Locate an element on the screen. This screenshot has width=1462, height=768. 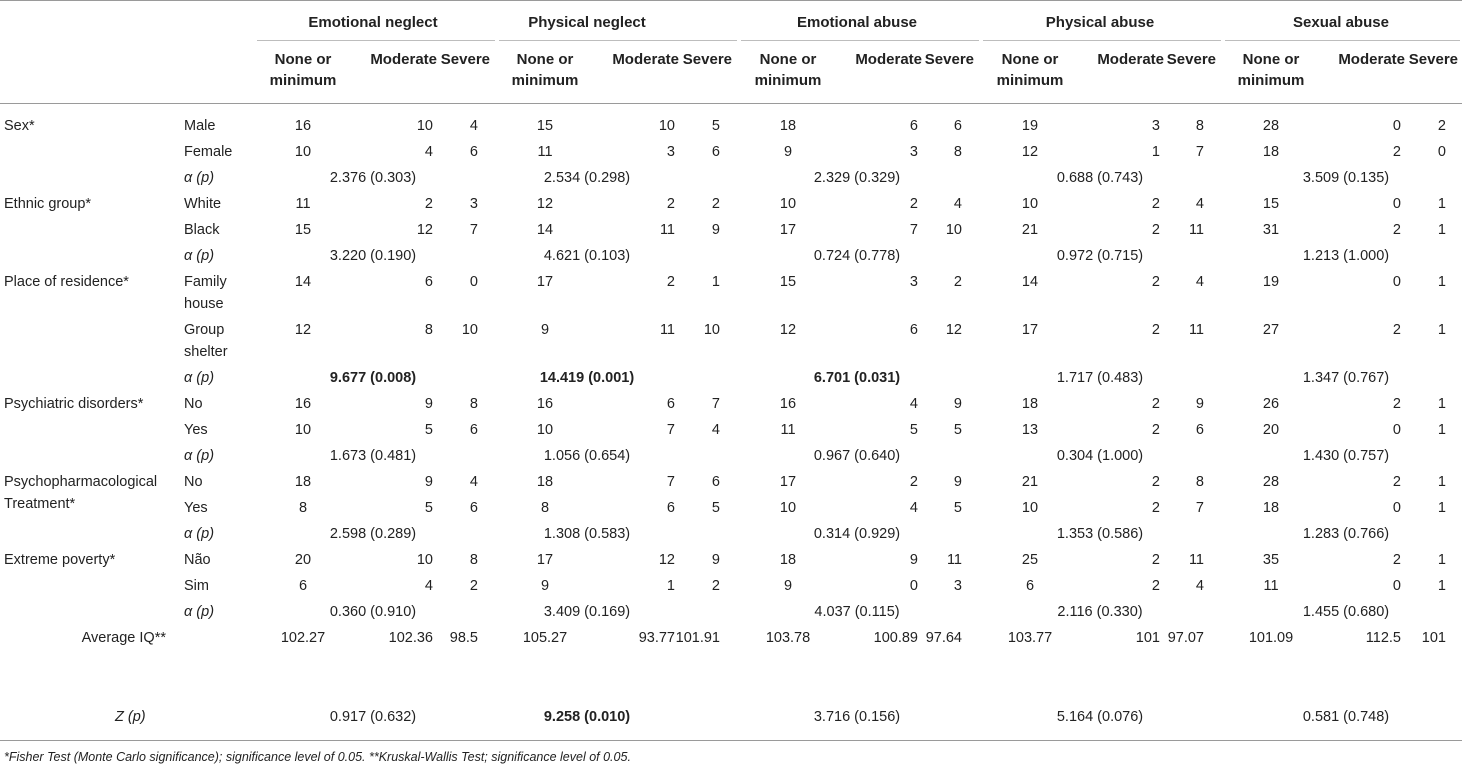
test-statistic: 0.688 (0.743) is located at coordinates (1100, 178).